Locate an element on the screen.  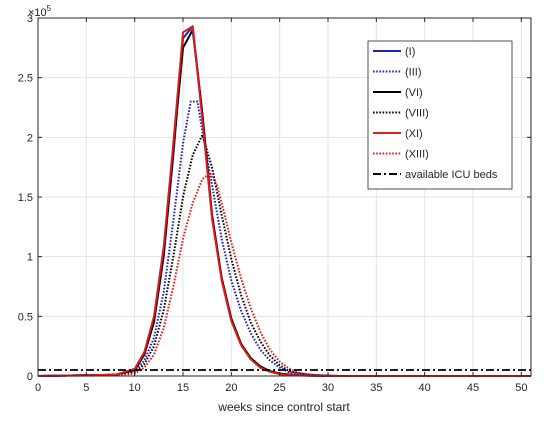
x-tick-label: 50 is located at coordinates (521, 388).